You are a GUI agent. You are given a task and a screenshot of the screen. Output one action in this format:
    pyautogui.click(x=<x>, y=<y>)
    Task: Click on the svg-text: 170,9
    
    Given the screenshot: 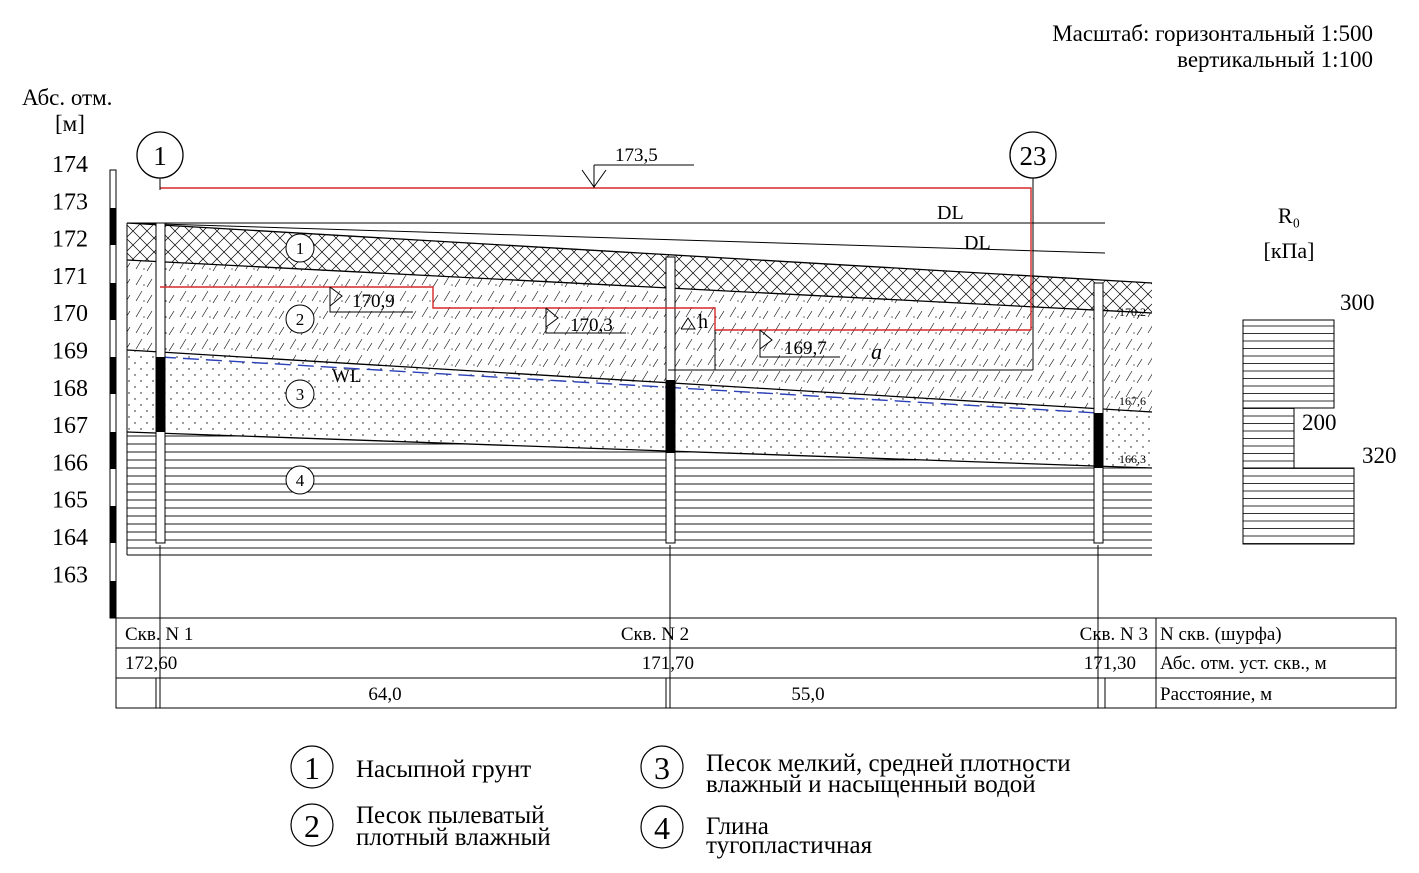 What is the action you would take?
    pyautogui.click(x=373, y=301)
    